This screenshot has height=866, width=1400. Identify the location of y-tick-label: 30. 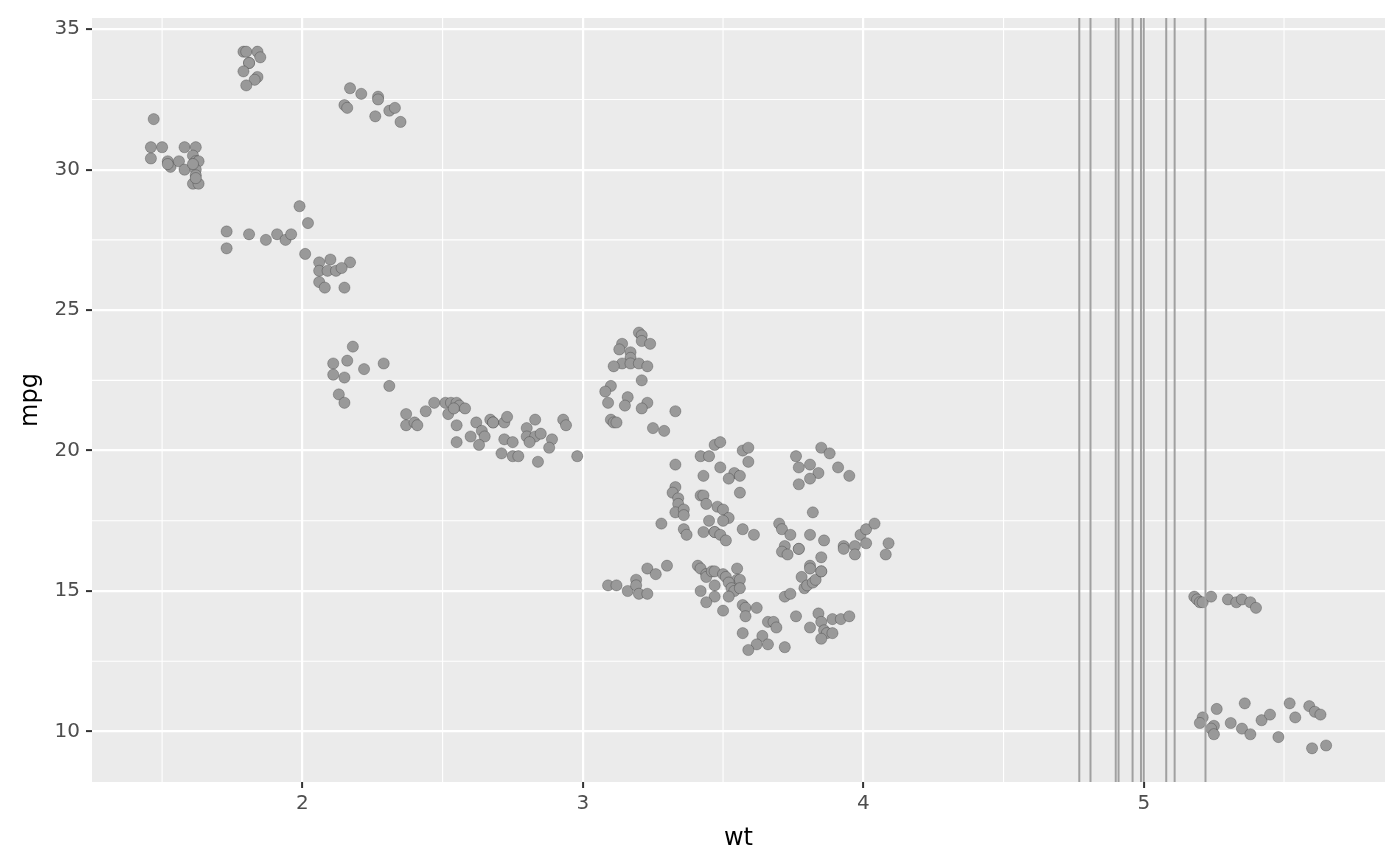
(67, 167).